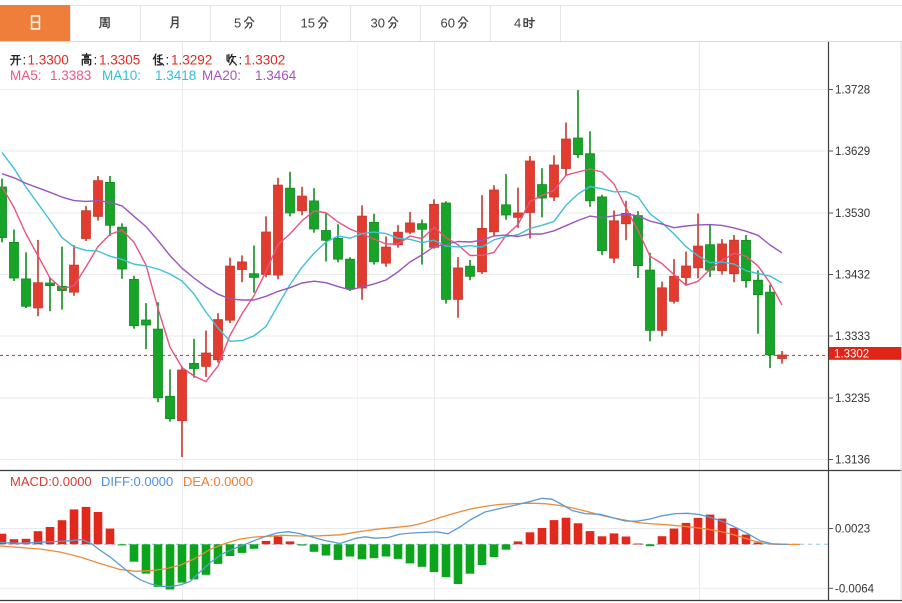 This screenshot has height=603, width=902. I want to click on svg-text: 1.3305, so click(119, 60).